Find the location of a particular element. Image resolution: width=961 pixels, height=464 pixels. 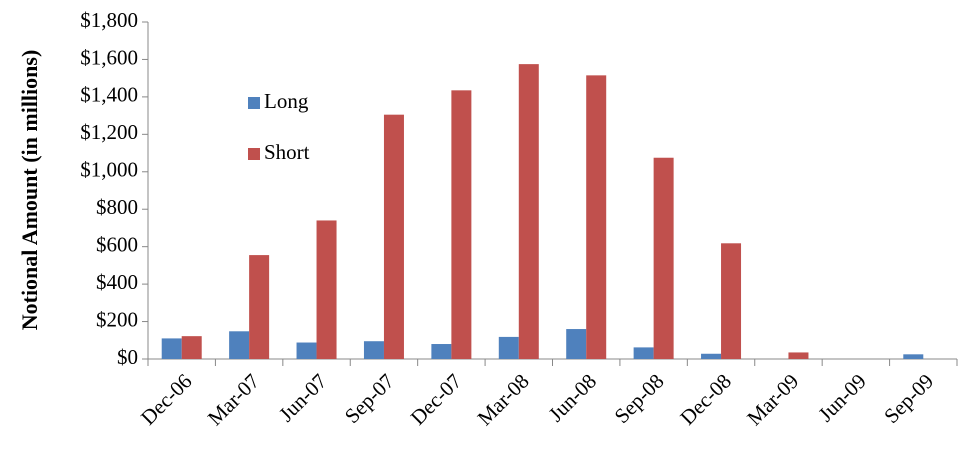

legend-label: Short is located at coordinates (287, 152).